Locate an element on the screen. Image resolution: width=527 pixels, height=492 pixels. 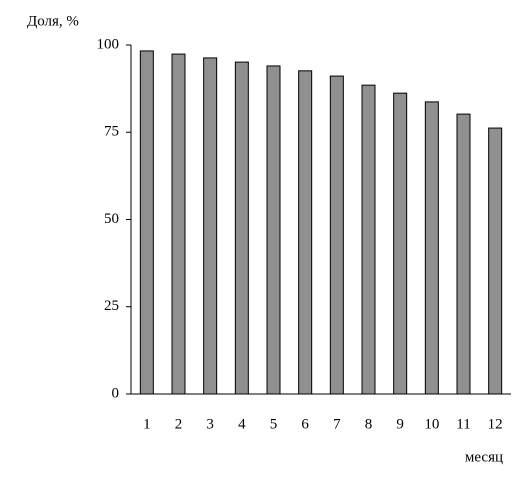
x-tick-label: 12 is located at coordinates (495, 424).